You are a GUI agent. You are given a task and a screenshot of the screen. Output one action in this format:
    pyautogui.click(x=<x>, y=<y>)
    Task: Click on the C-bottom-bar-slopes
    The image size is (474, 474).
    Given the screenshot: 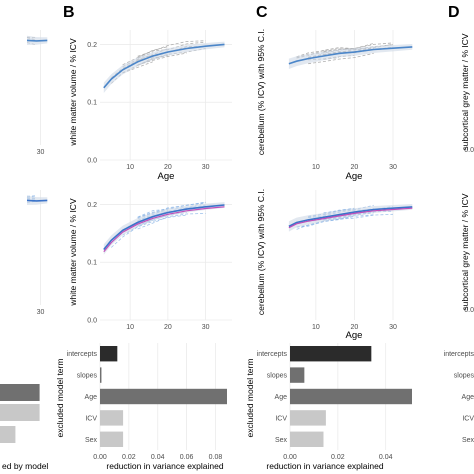 What is the action you would take?
    pyautogui.click(x=297, y=375)
    